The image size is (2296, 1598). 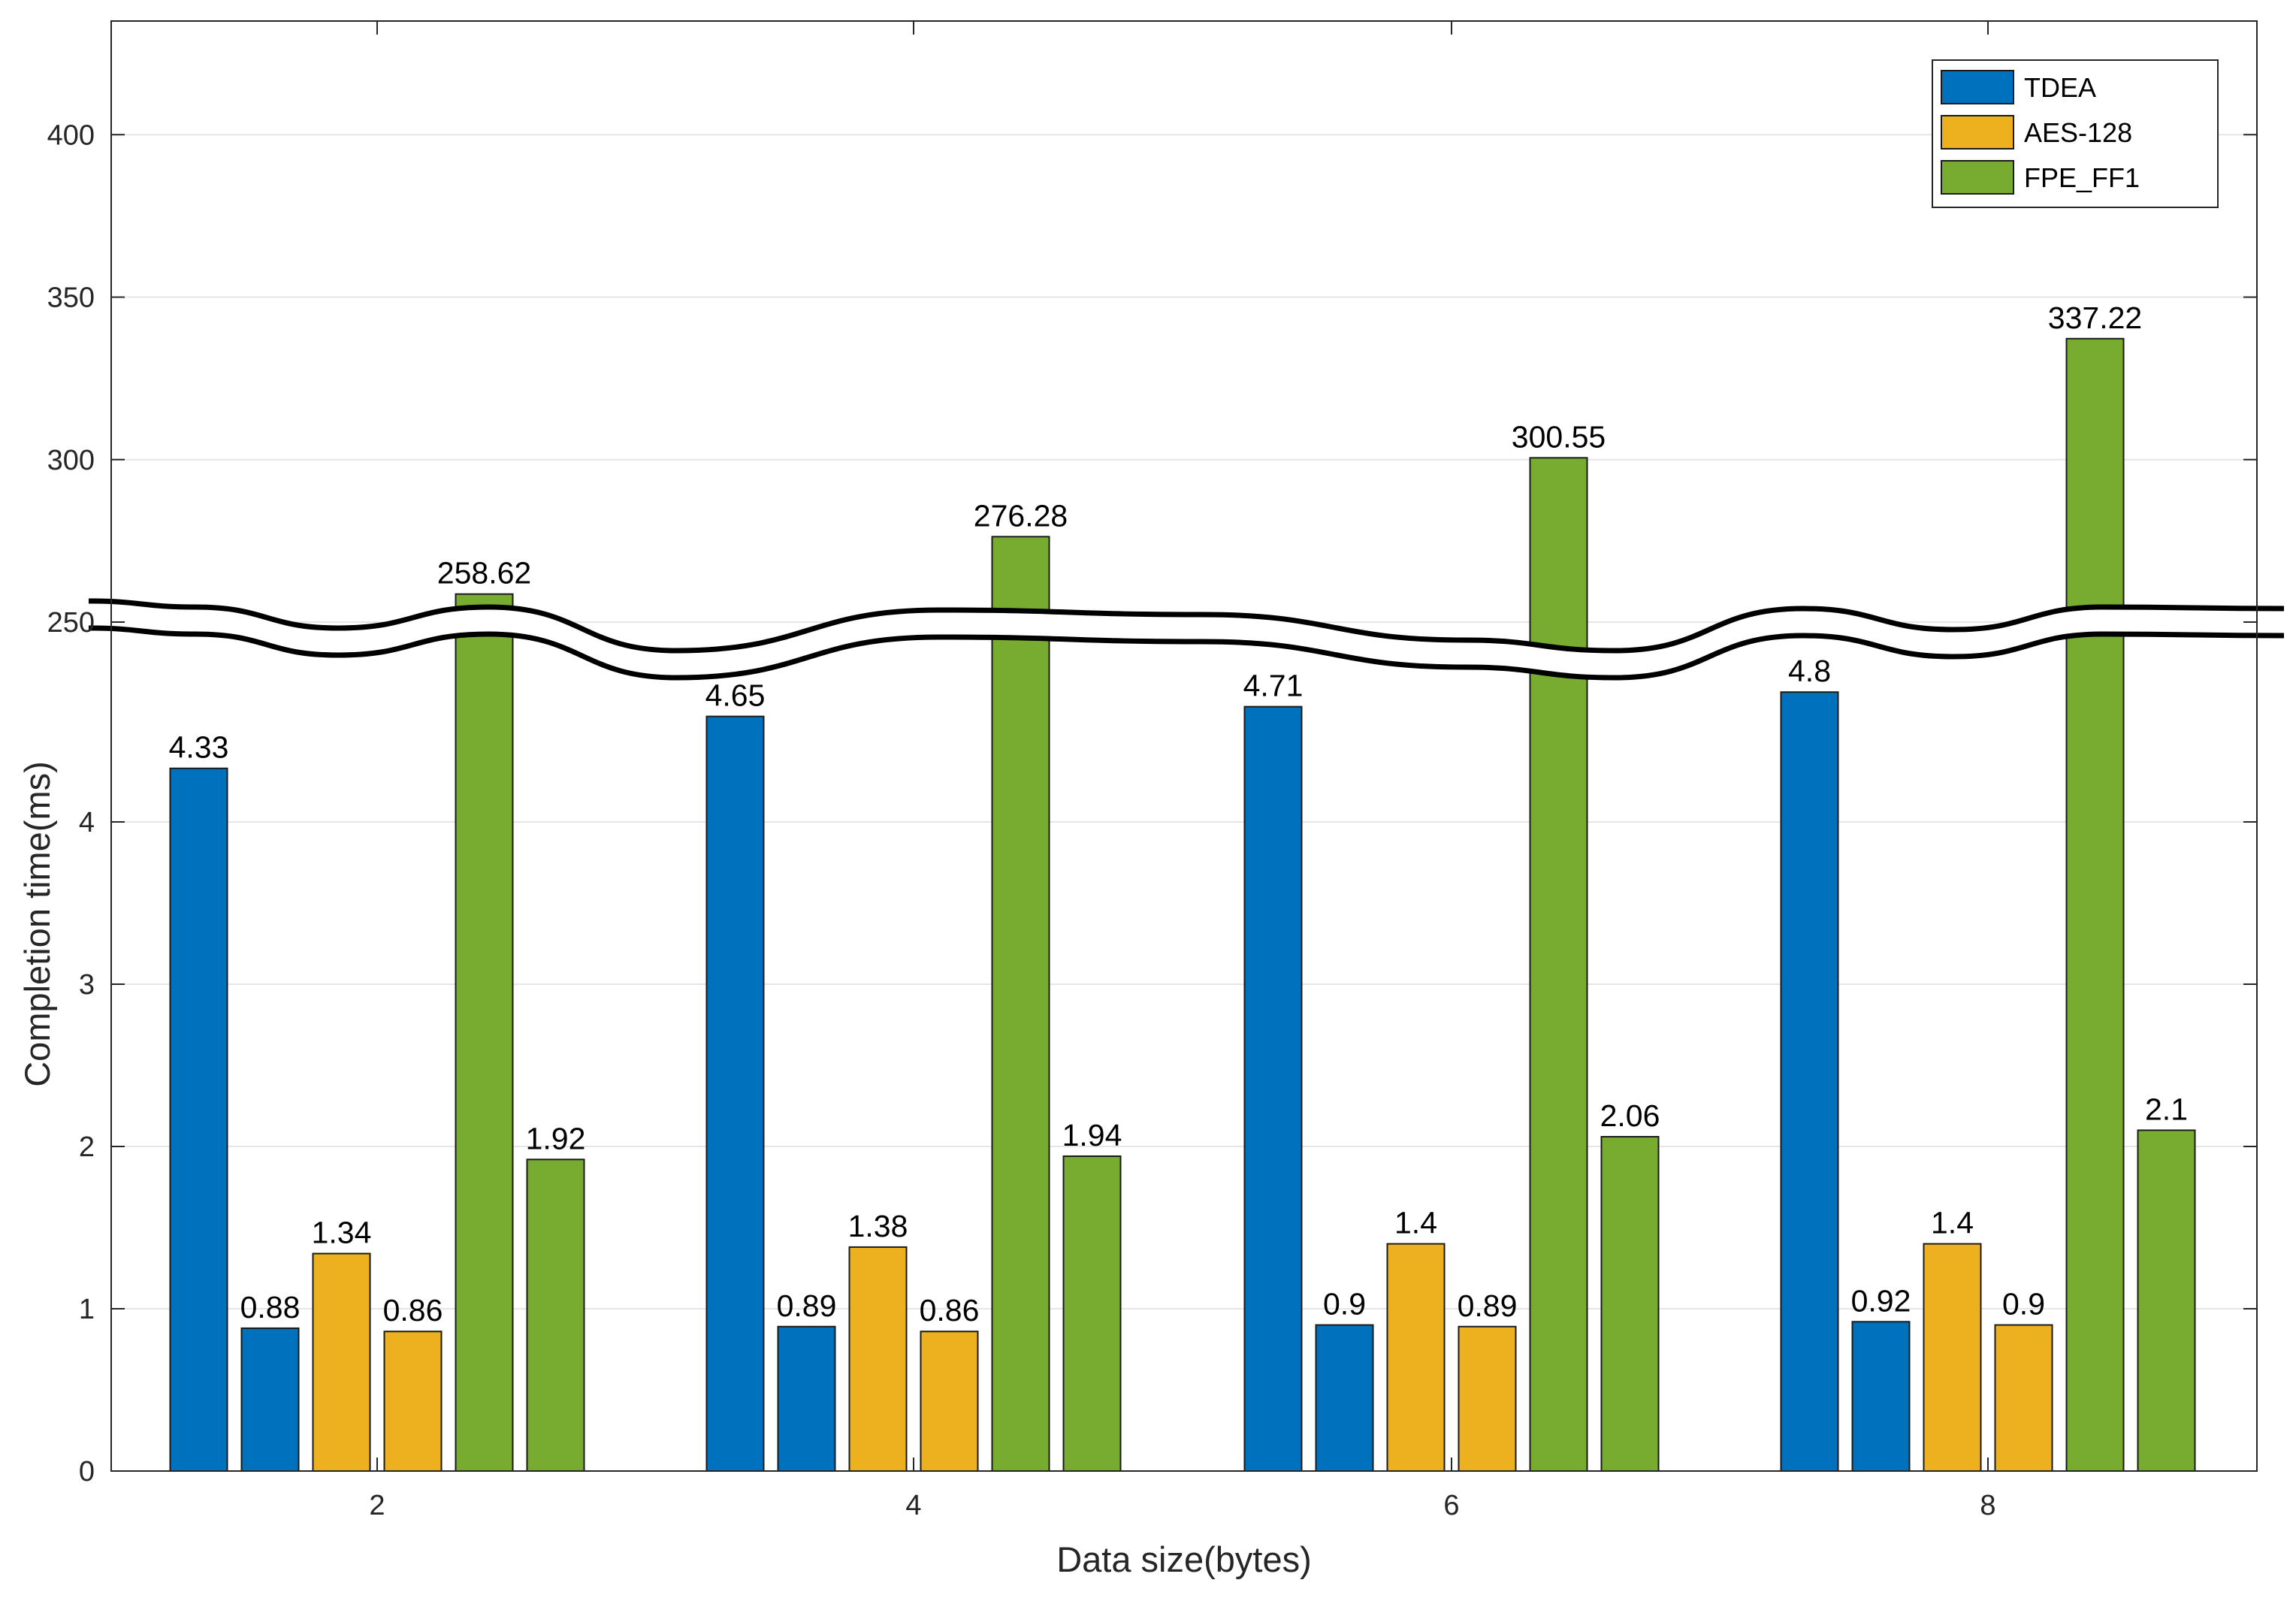 I want to click on x-tick-label: 2, so click(x=377, y=1506).